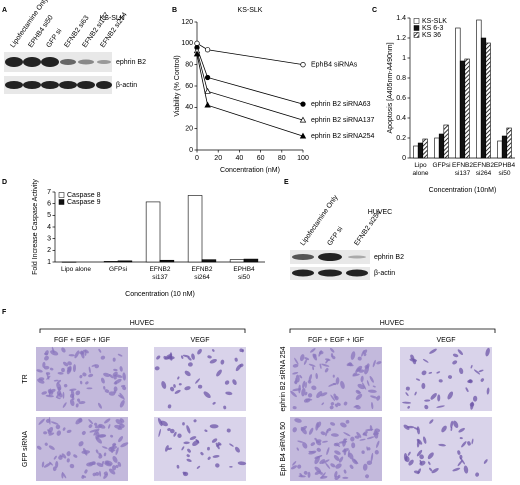 This screenshot has width=520, height=485. Describe the element at coordinates (84, 195) in the screenshot. I see `legend-label: Caspase 8` at that location.